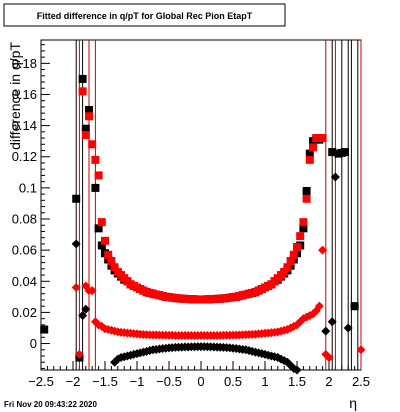 The image size is (400, 412). What do you see at coordinates (28, 187) in the screenshot?
I see `y-tick-label: 0.1` at bounding box center [28, 187].